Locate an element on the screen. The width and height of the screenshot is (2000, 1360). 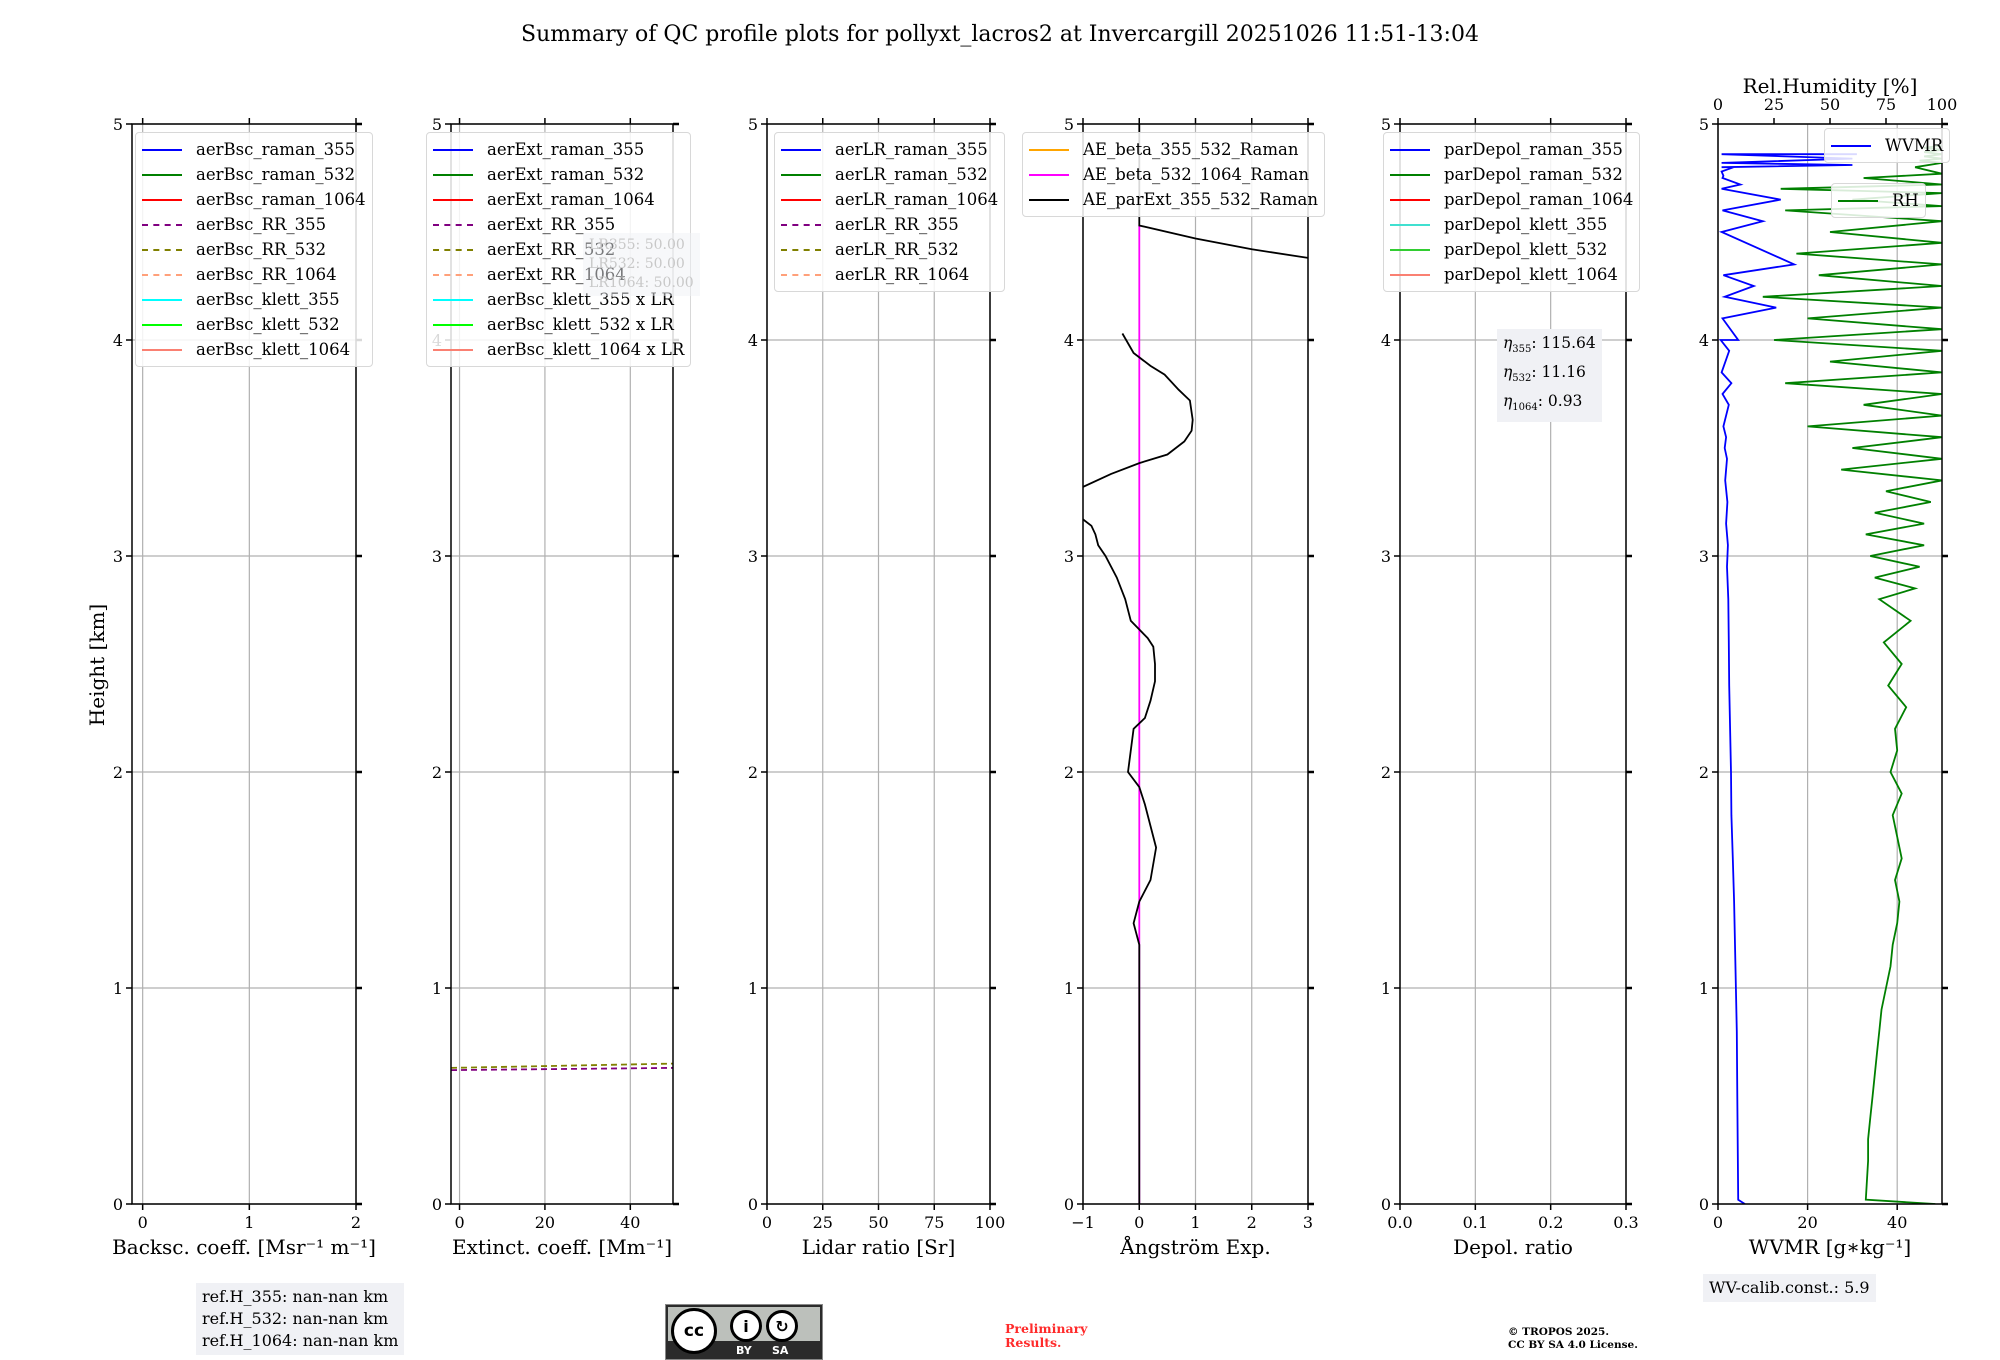
legend-entry: aerBsc_raman_1064 is located at coordinates (254, 199).